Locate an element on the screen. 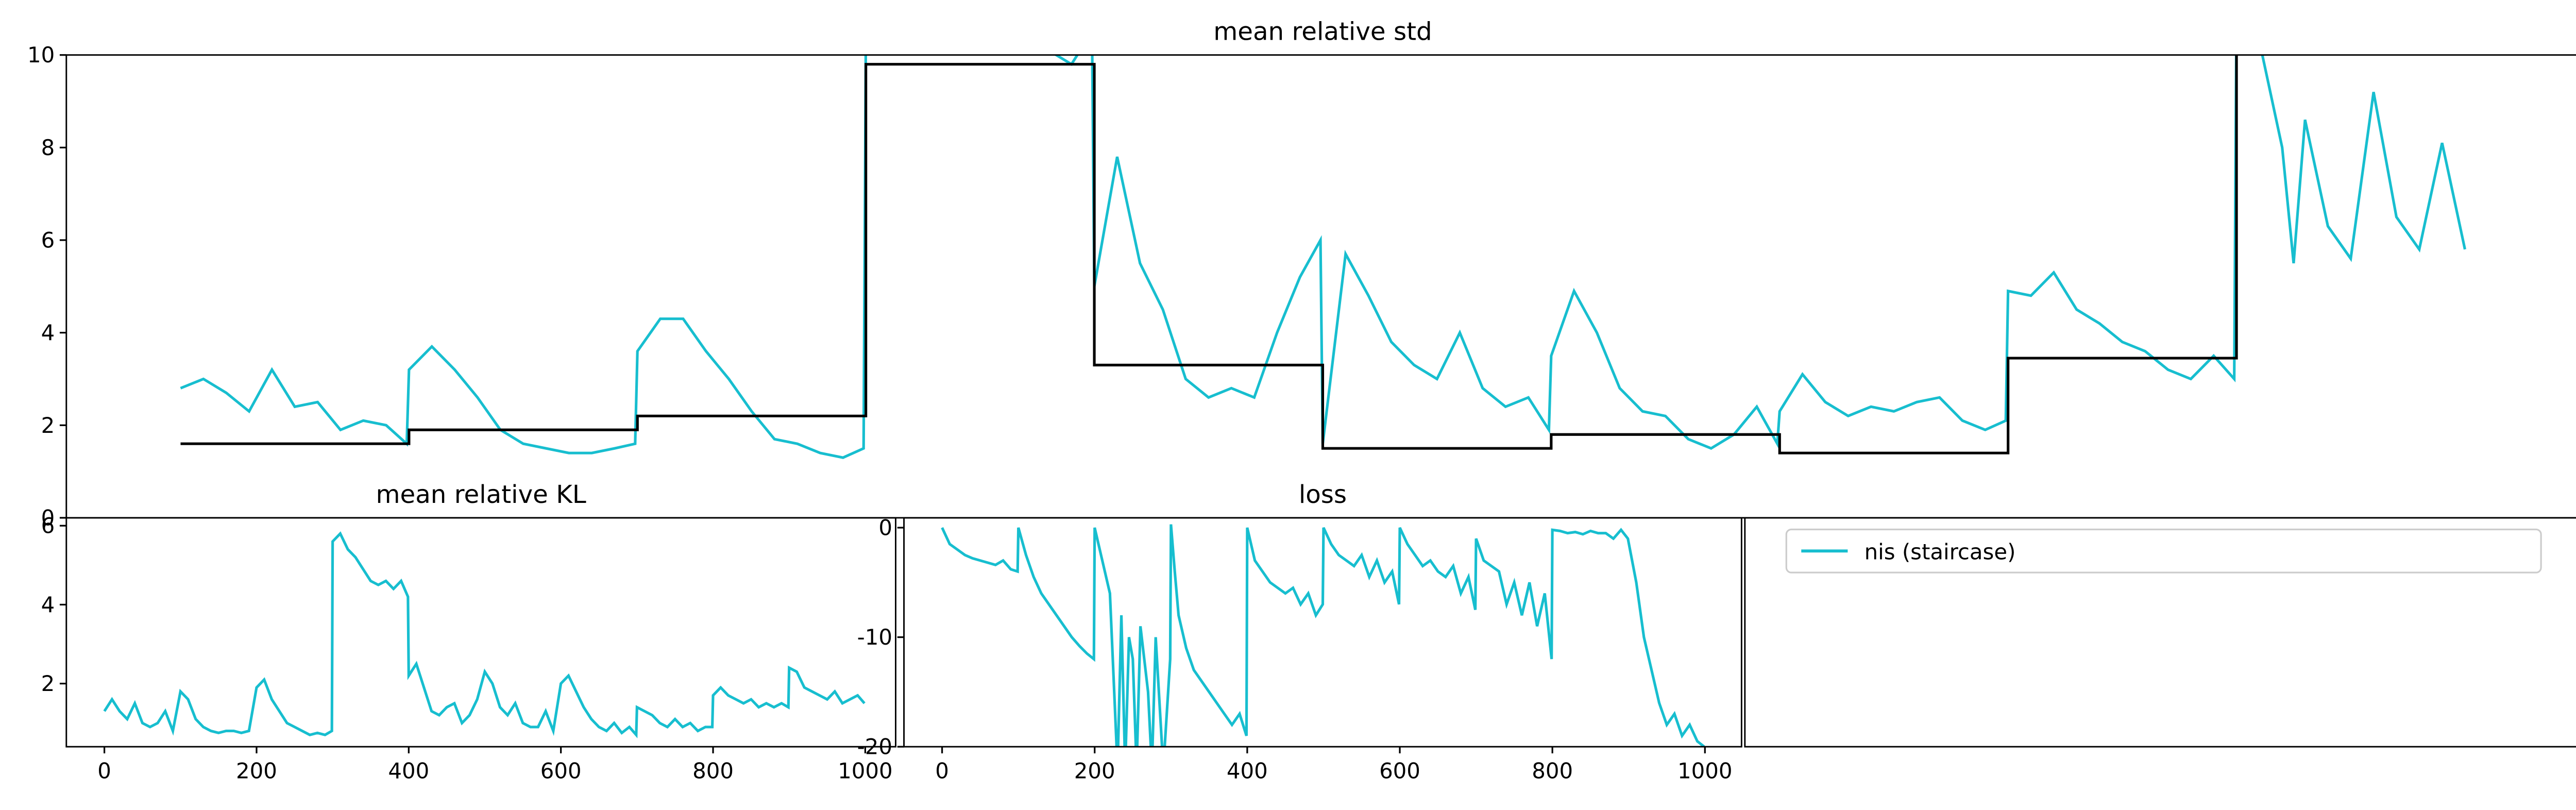  y-tick-label: 10 is located at coordinates (41, 55).